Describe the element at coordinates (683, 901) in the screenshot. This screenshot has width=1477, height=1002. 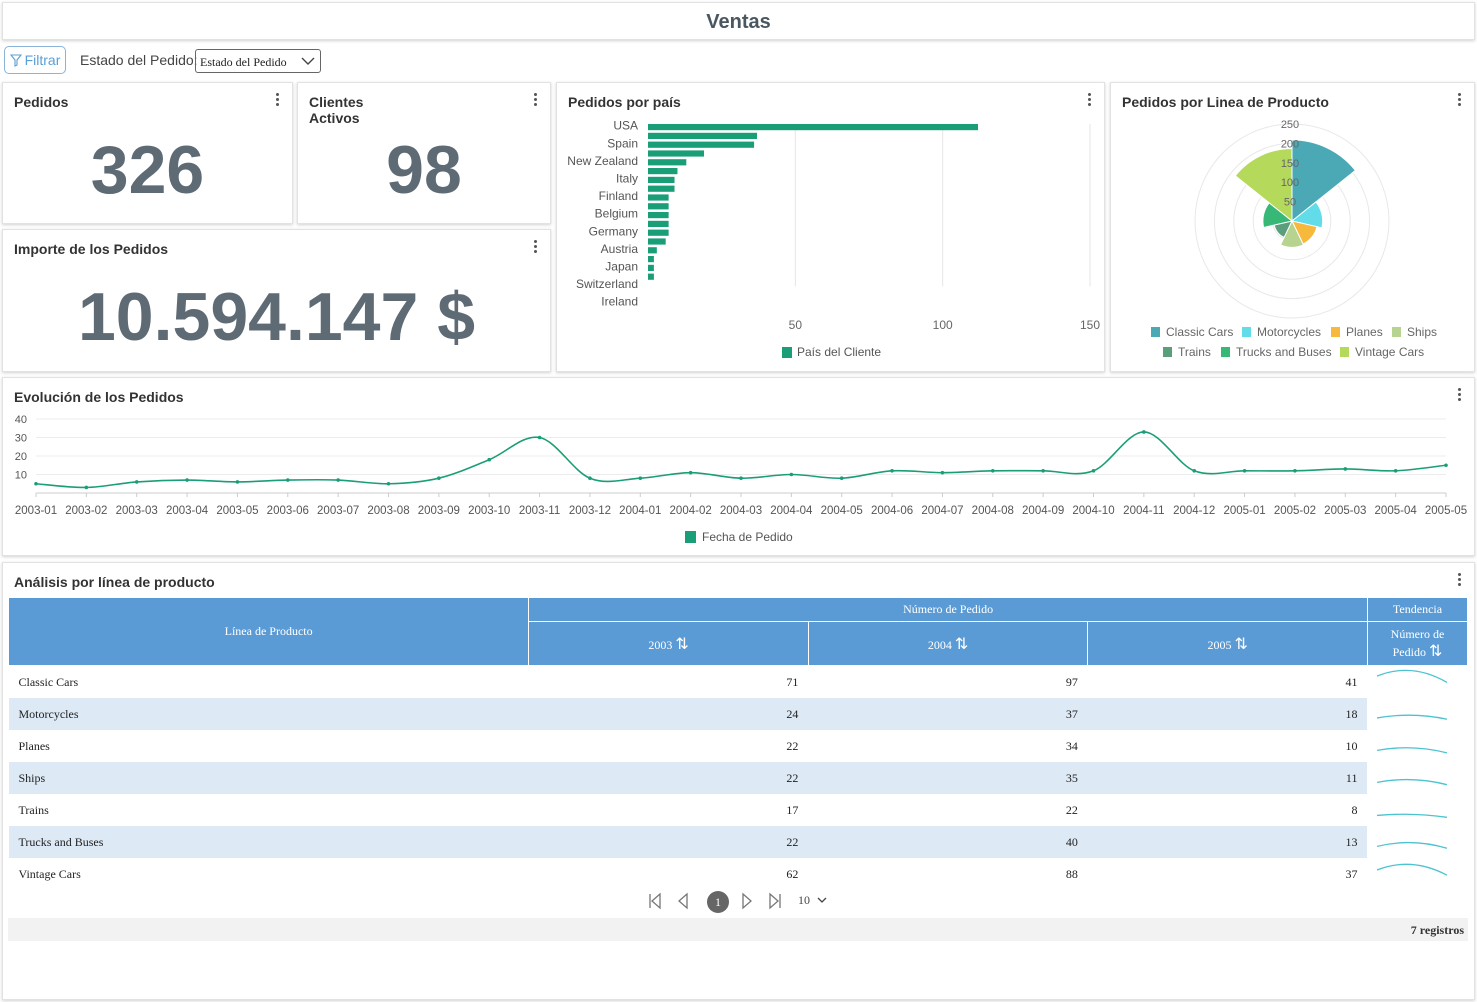
I see `prev-page-icon` at that location.